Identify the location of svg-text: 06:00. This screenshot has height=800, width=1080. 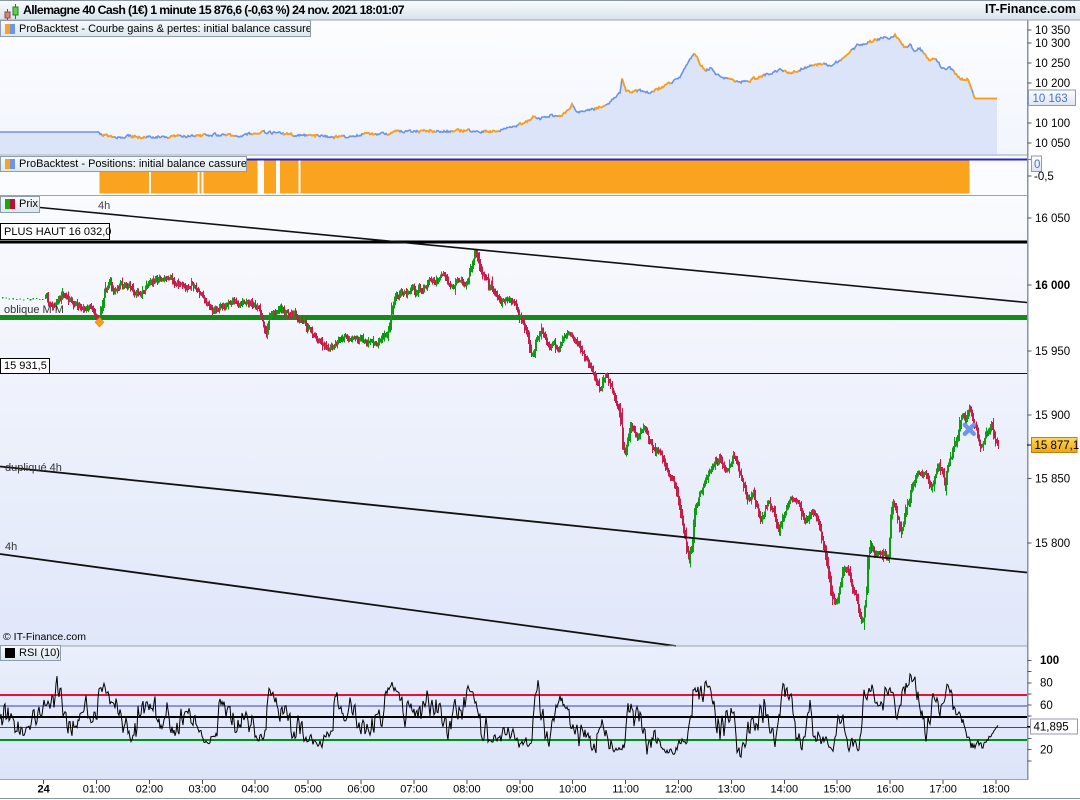
(361, 790).